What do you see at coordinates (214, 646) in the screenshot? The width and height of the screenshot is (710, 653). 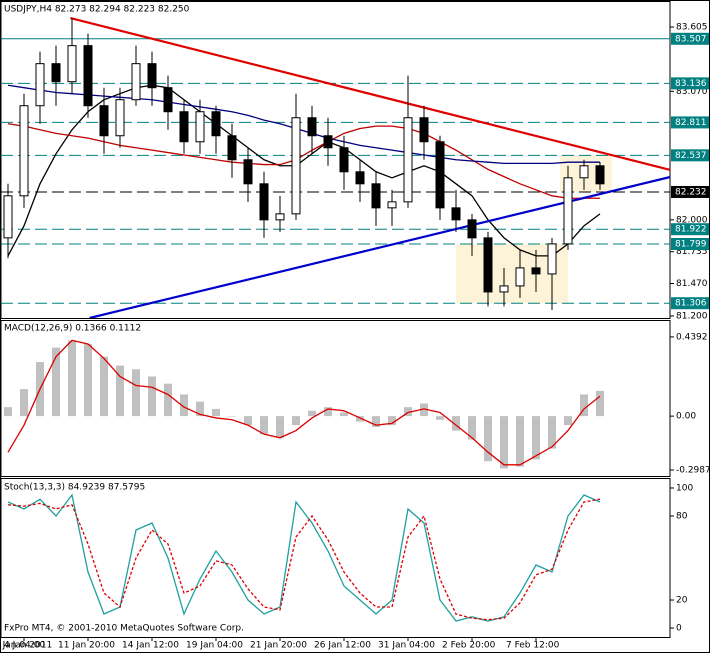 I see `x-tick-label: 19 Jan 04:00` at bounding box center [214, 646].